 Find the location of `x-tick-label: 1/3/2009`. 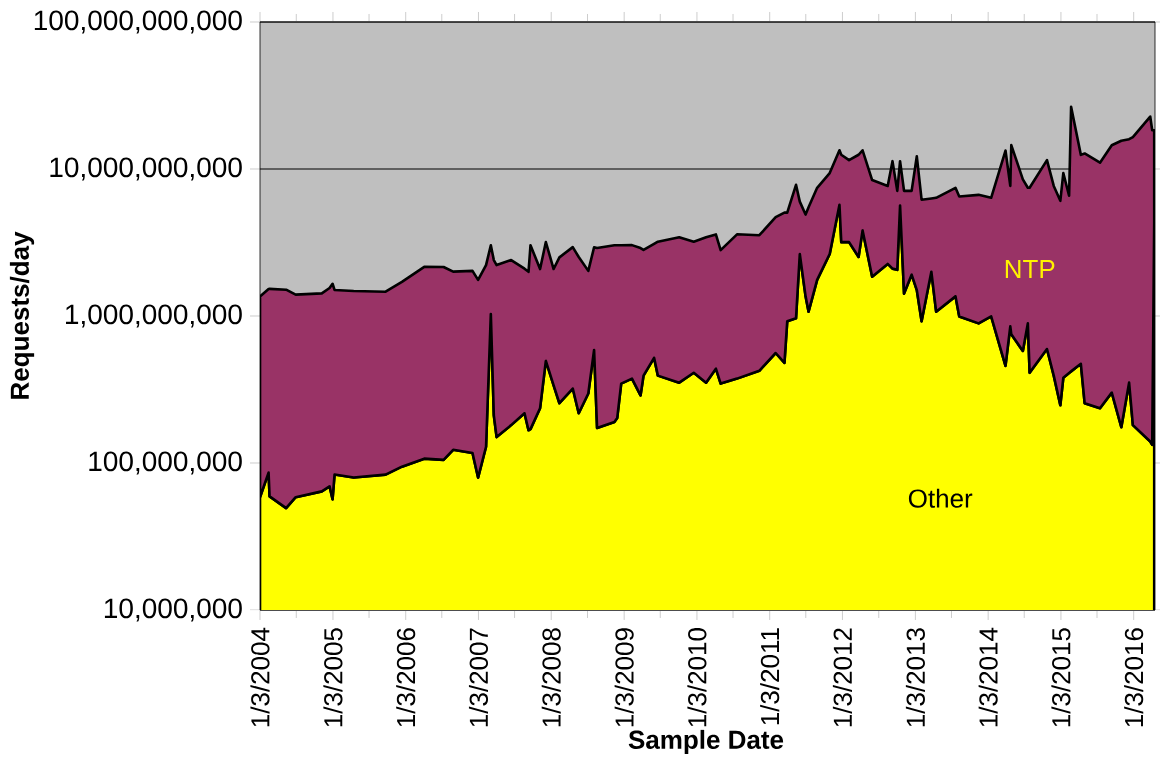

x-tick-label: 1/3/2009 is located at coordinates (624, 677).